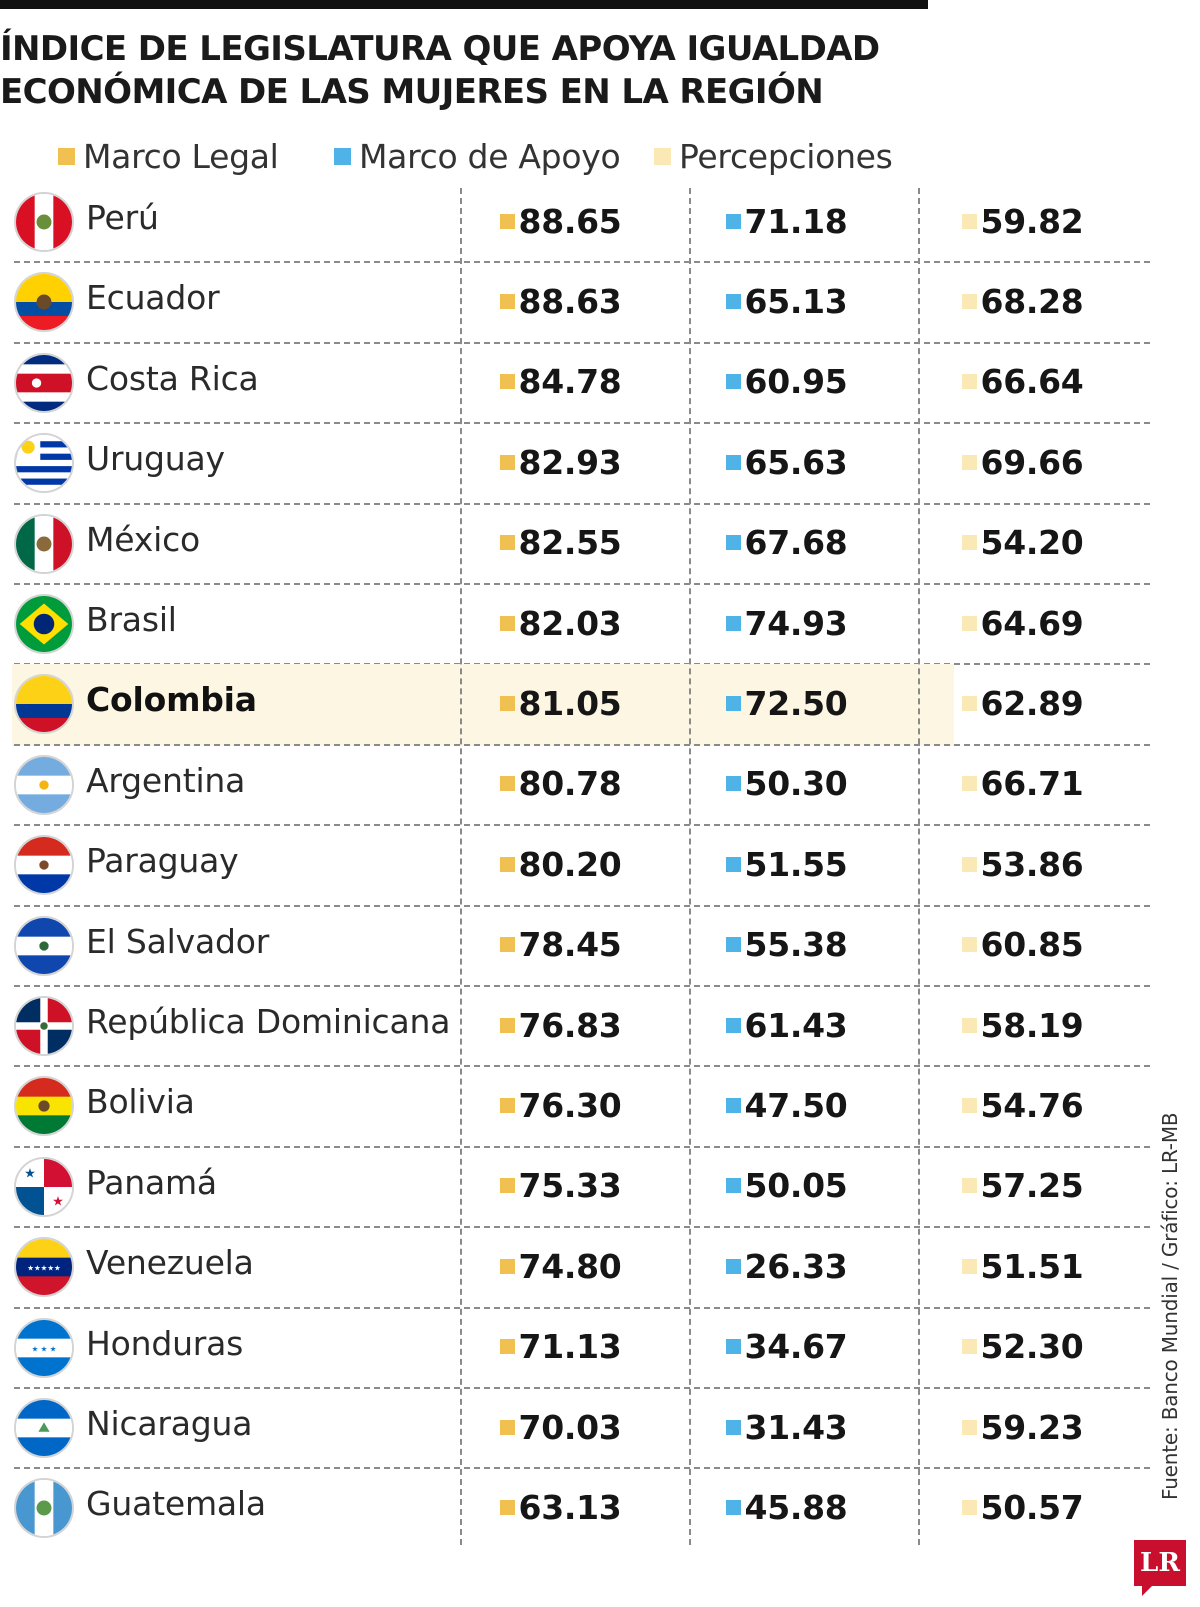  Describe the element at coordinates (575, 1509) in the screenshot. I see `table-row: Guatemala 63.13 45.88 50.57` at that location.